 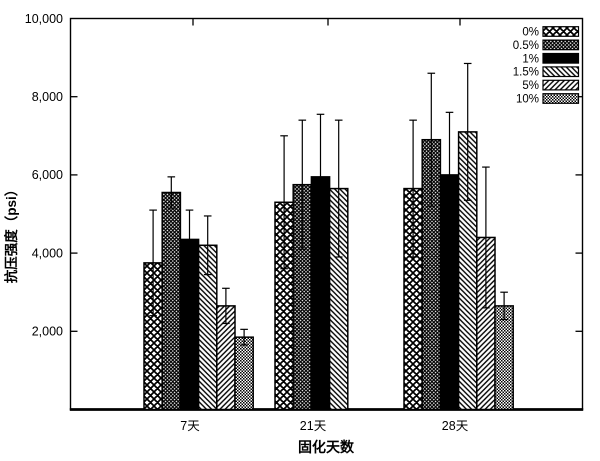 What do you see at coordinates (526, 46) in the screenshot?
I see `legend-label: 0.5%` at bounding box center [526, 46].